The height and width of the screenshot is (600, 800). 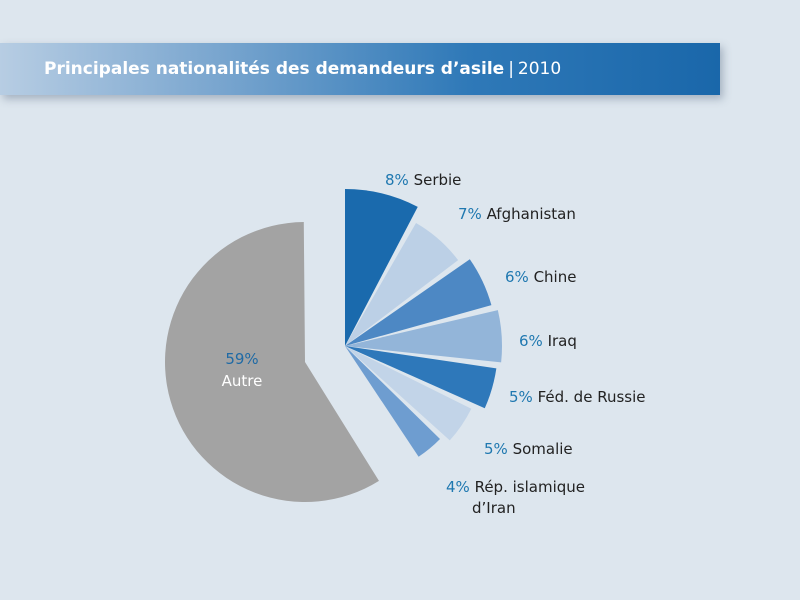 What do you see at coordinates (381, 267) in the screenshot?
I see `pie-slice-serbie` at bounding box center [381, 267].